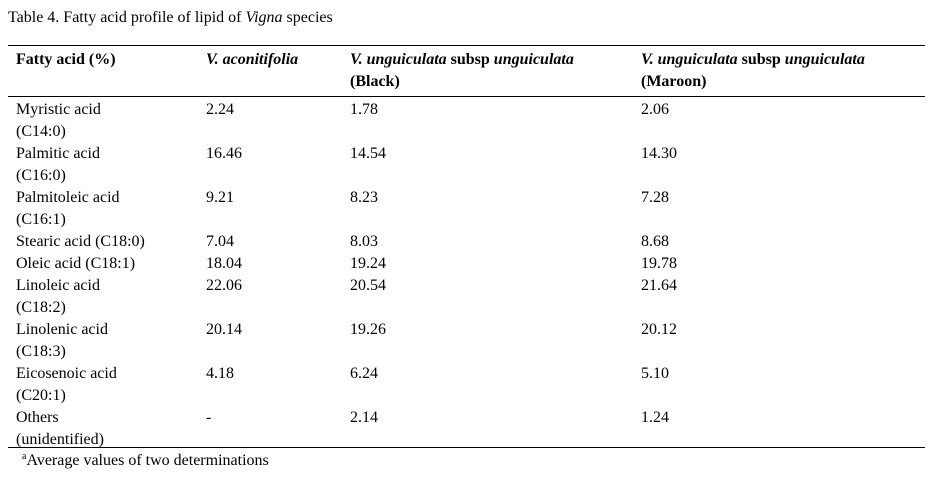 The image size is (931, 477). I want to click on header-v-aconitifolia-species: V. aconitifolia, so click(252, 59).